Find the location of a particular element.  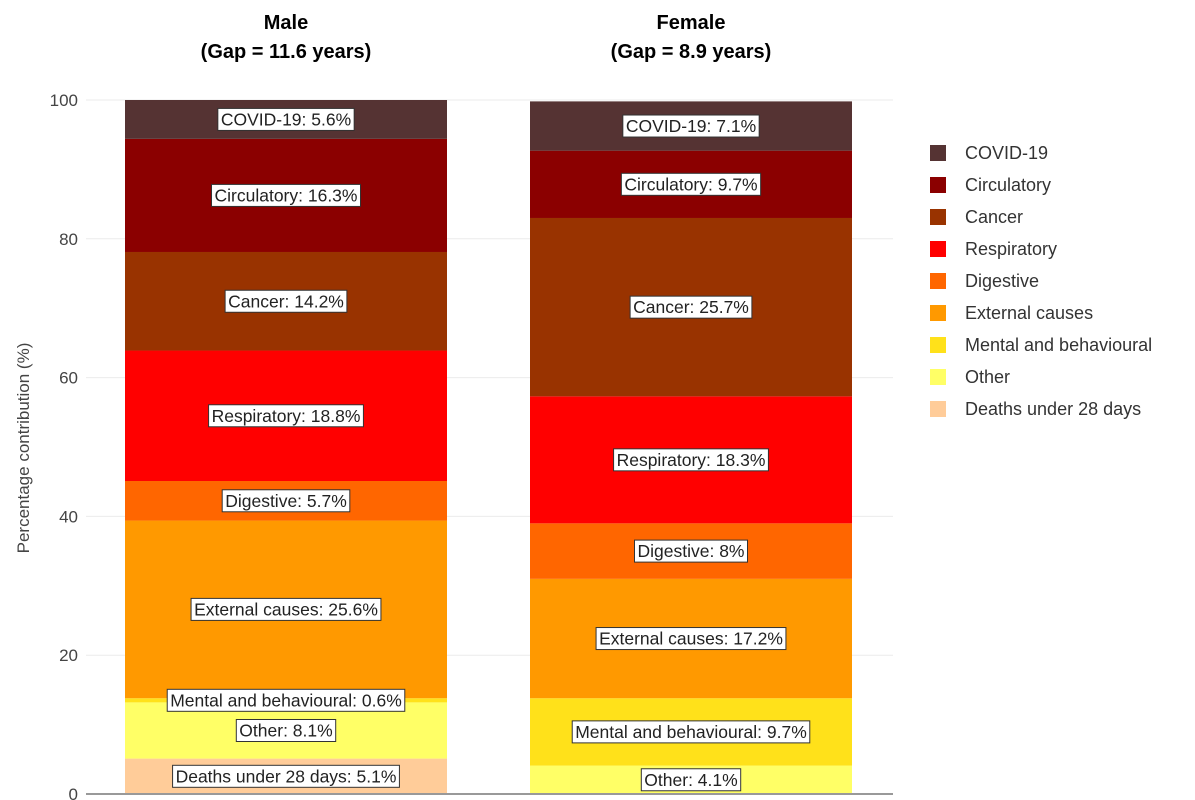

segment-label-male-other: Other: 8.1% is located at coordinates (286, 730).